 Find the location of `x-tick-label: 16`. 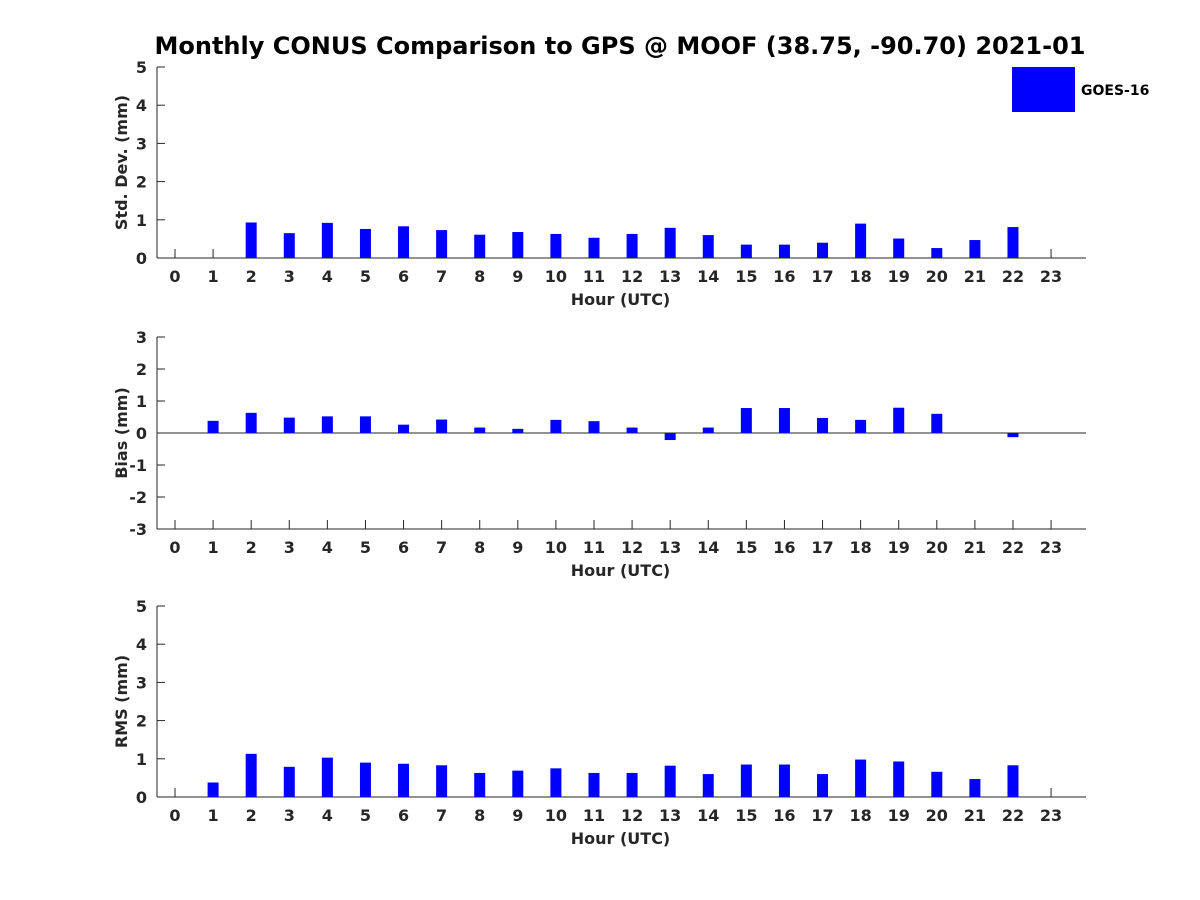

x-tick-label: 16 is located at coordinates (784, 815).